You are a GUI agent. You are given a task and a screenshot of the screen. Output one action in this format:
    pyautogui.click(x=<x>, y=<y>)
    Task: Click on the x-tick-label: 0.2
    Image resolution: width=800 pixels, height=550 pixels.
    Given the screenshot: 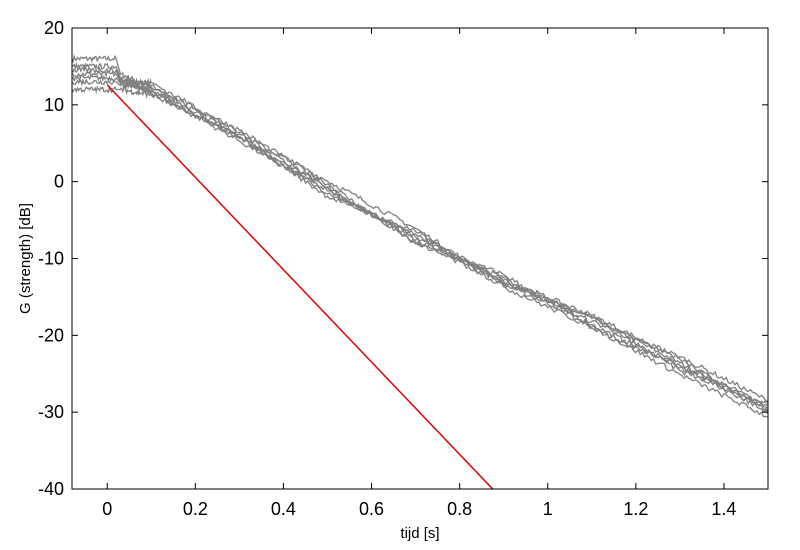 What is the action you would take?
    pyautogui.click(x=195, y=509)
    